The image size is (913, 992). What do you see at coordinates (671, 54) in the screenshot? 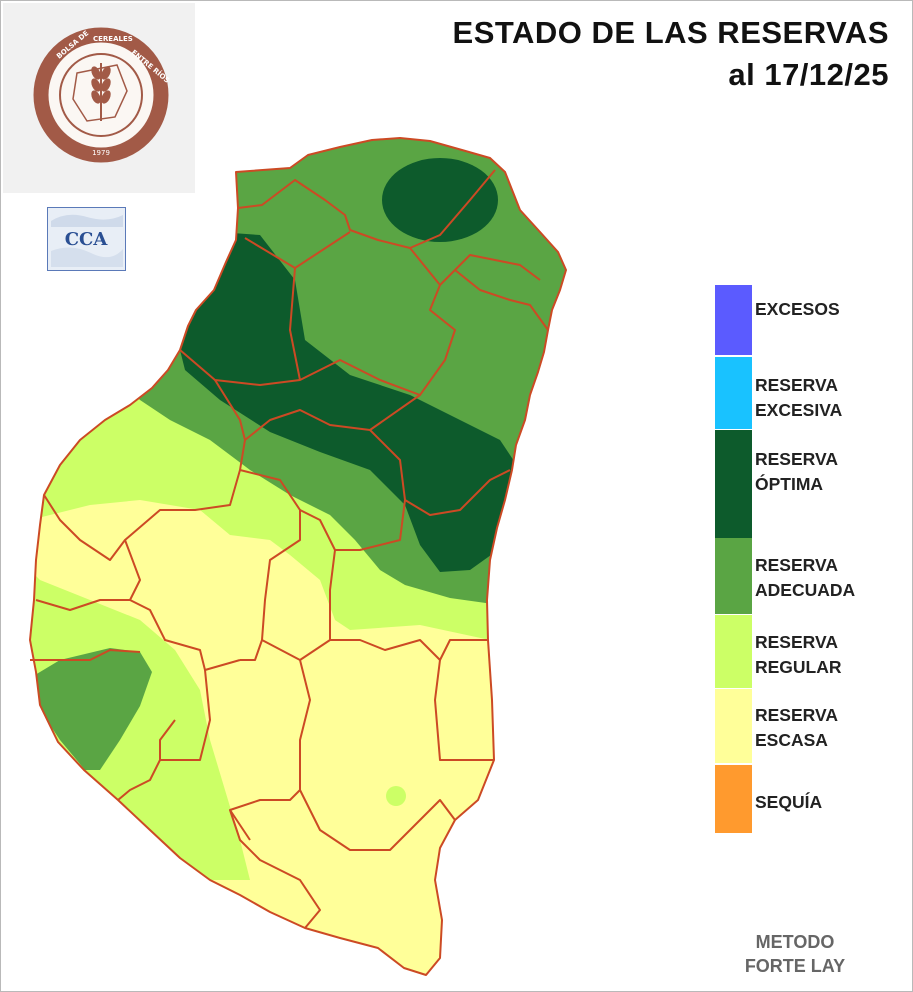
I see `map-title: ESTADO DE LAS RESERVAS al 17/12/25` at bounding box center [671, 54].